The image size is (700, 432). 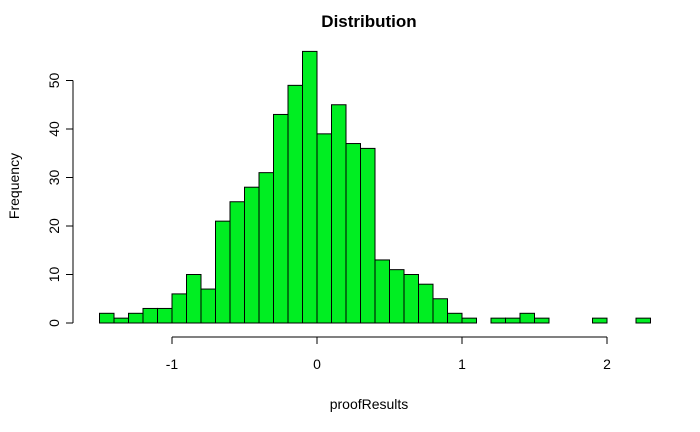 I want to click on x-tick-label: 2, so click(x=607, y=364).